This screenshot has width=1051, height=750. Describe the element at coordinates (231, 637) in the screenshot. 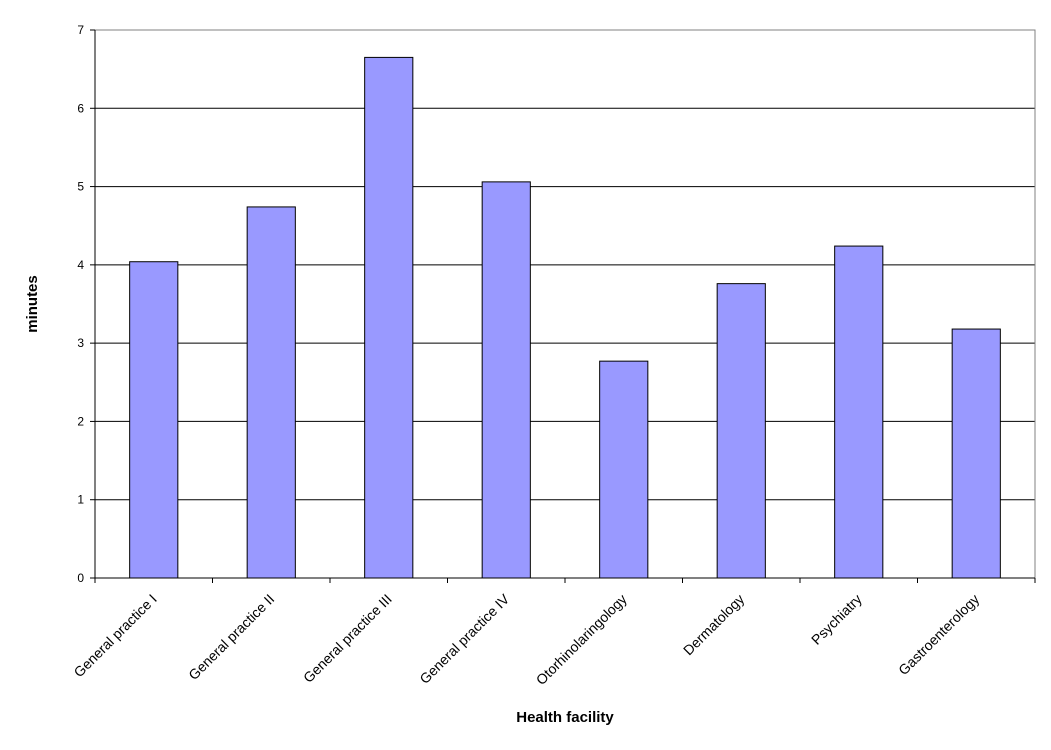

I see `x-category-label: General practice II` at that location.